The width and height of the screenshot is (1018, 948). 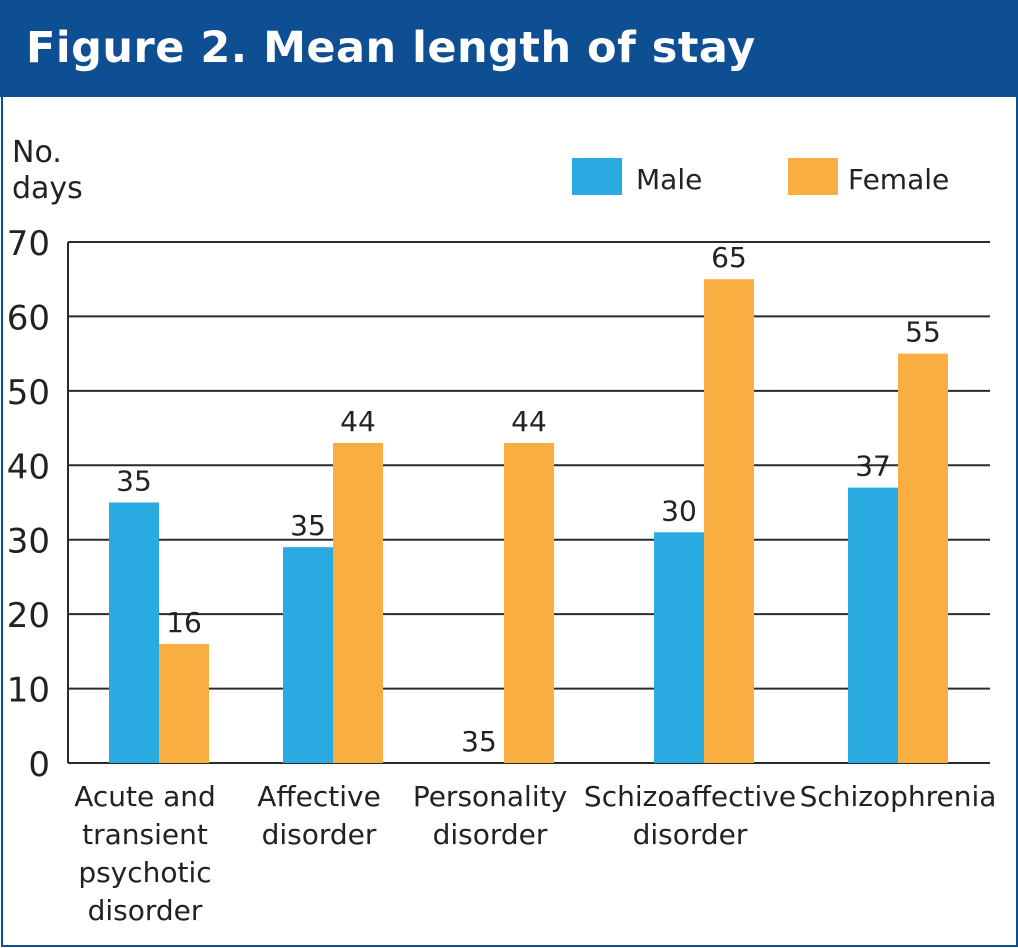 What do you see at coordinates (37, 152) in the screenshot?
I see `y-axis-label: No.` at bounding box center [37, 152].